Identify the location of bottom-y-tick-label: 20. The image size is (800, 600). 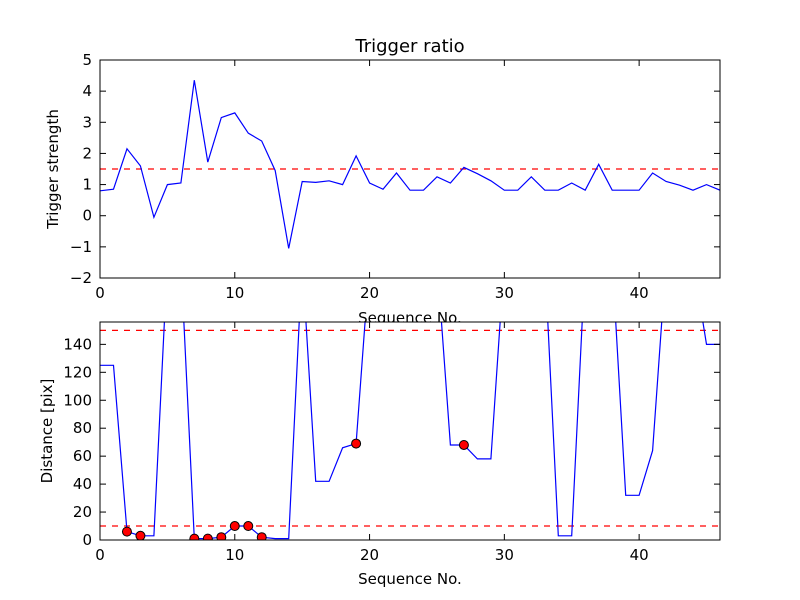
(82, 512).